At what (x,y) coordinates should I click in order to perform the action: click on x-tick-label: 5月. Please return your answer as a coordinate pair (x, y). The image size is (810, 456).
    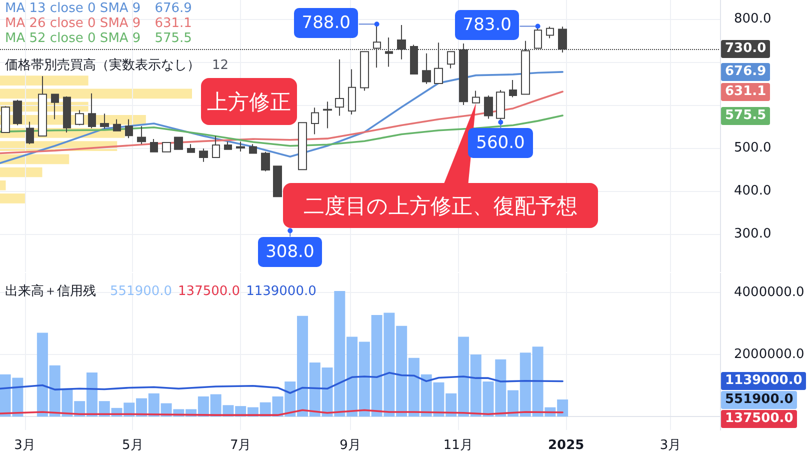
    Looking at the image, I should click on (133, 445).